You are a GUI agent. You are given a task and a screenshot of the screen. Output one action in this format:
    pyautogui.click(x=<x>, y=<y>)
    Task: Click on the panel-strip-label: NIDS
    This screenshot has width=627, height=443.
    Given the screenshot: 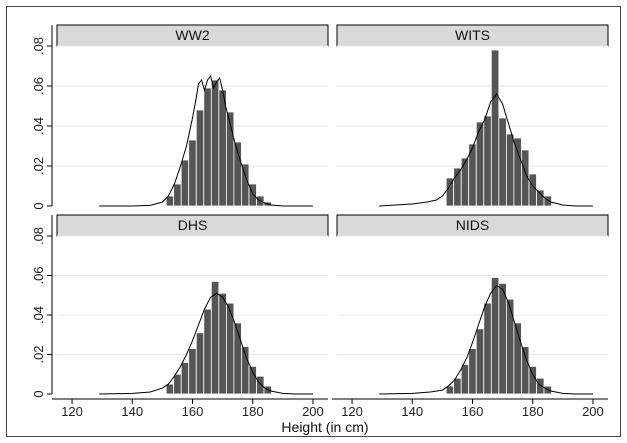 What is the action you would take?
    pyautogui.click(x=472, y=225)
    